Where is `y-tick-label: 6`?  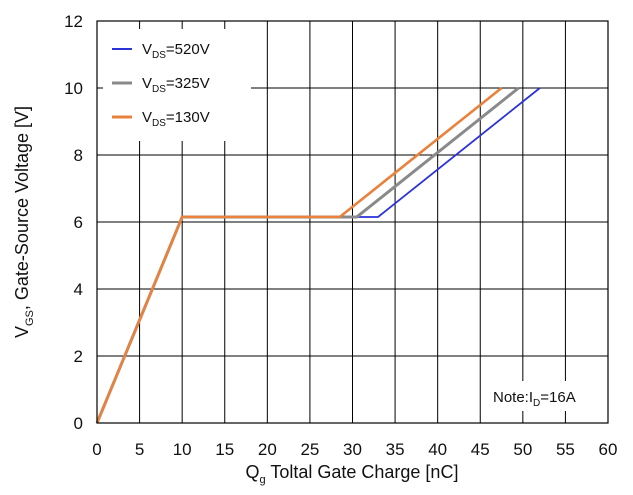
y-tick-label: 6 is located at coordinates (78, 222).